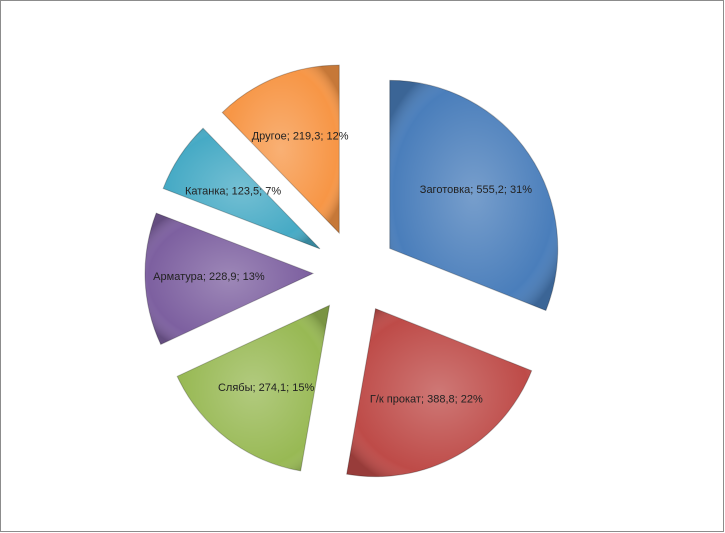 This screenshot has width=725, height=533. I want to click on value-label: 228,9, so click(223, 277).